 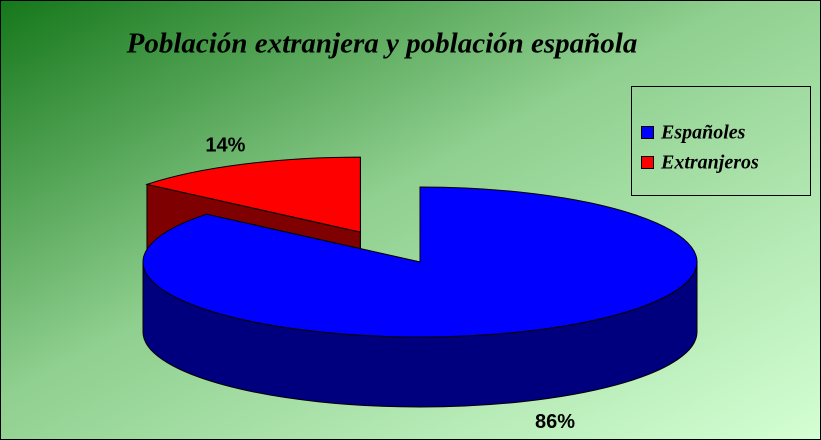 What do you see at coordinates (225, 145) in the screenshot?
I see `data-label: 14%` at bounding box center [225, 145].